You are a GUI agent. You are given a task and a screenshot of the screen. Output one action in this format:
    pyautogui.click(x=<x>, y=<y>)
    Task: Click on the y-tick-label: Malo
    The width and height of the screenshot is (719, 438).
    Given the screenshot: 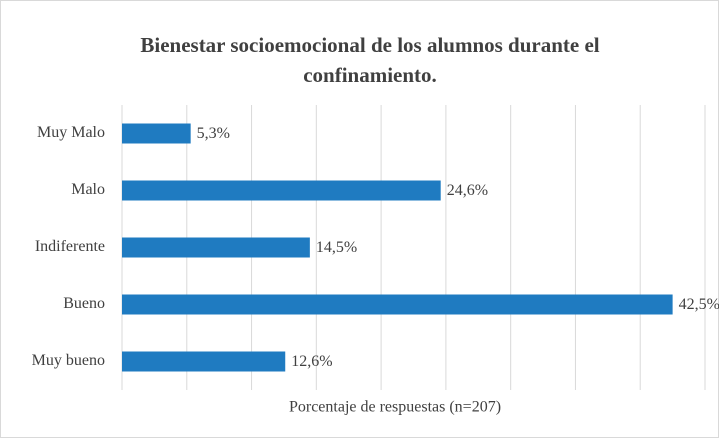 What is the action you would take?
    pyautogui.click(x=88, y=189)
    